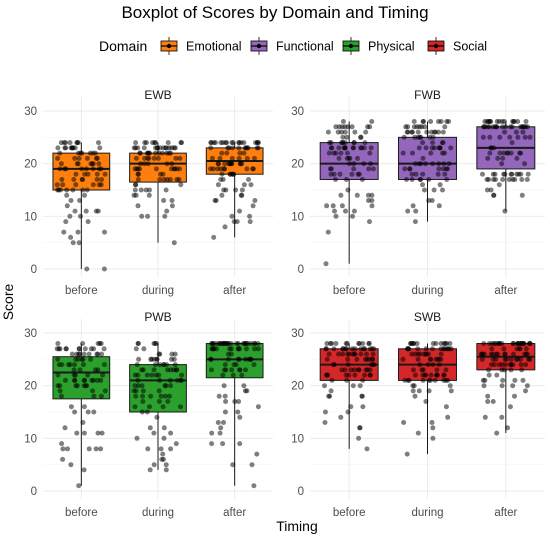  I want to click on x-tick-label-after: after, so click(234, 291).